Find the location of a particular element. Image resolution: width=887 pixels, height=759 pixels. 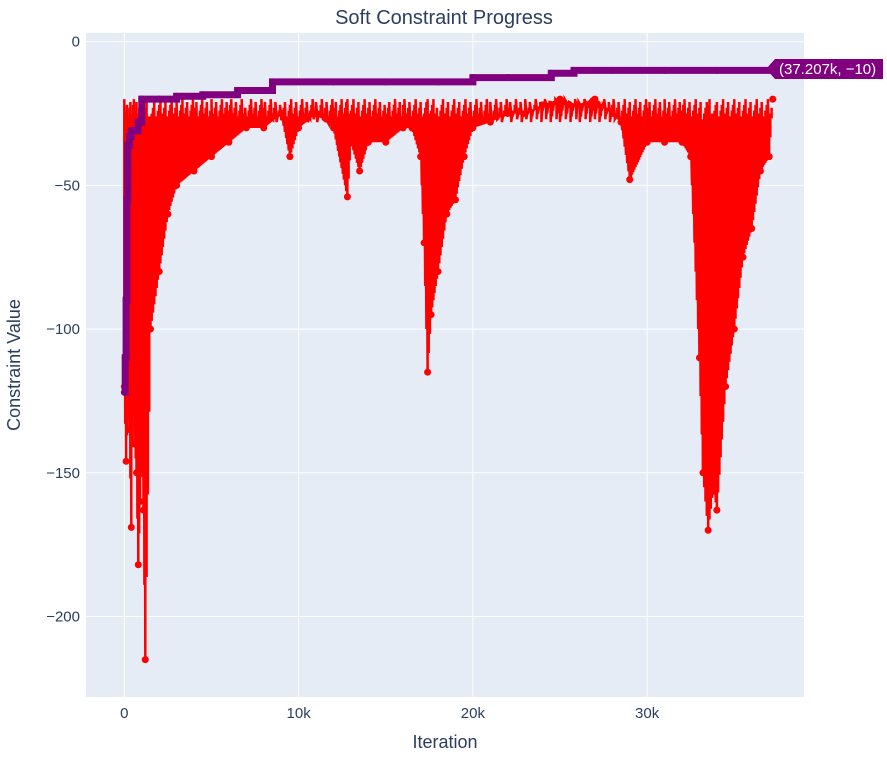

y-tick-label: −50 is located at coordinates (67, 185).